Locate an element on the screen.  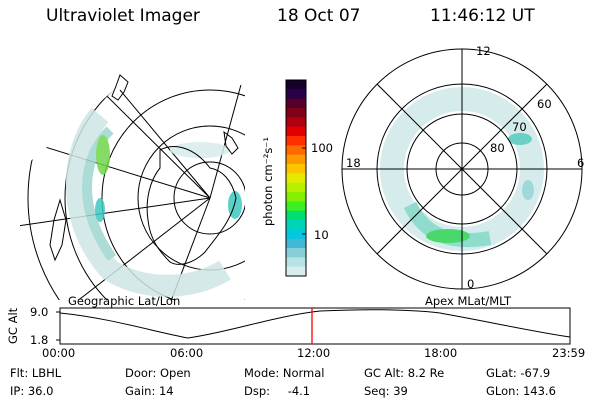
altitude-timeline: GC Alt is located at coordinates (288, 326).